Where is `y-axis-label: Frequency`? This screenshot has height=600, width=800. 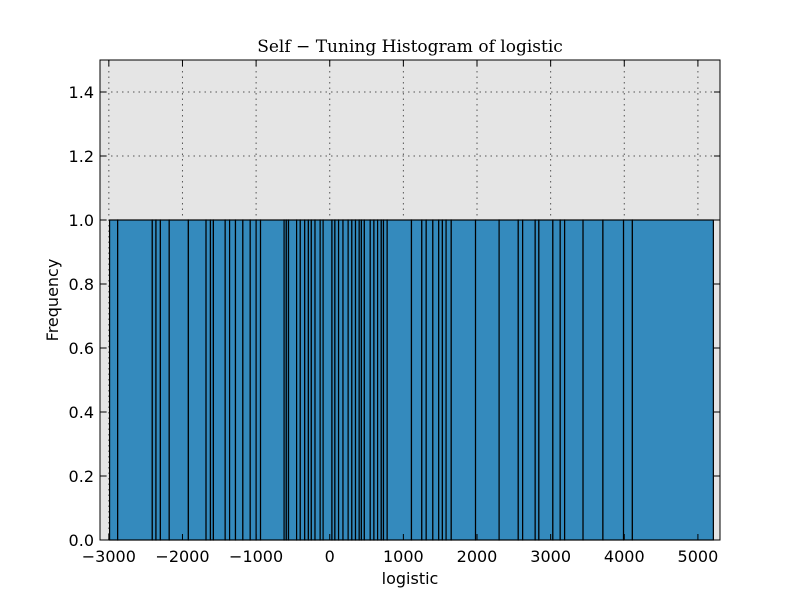
y-axis-label: Frequency is located at coordinates (52, 300).